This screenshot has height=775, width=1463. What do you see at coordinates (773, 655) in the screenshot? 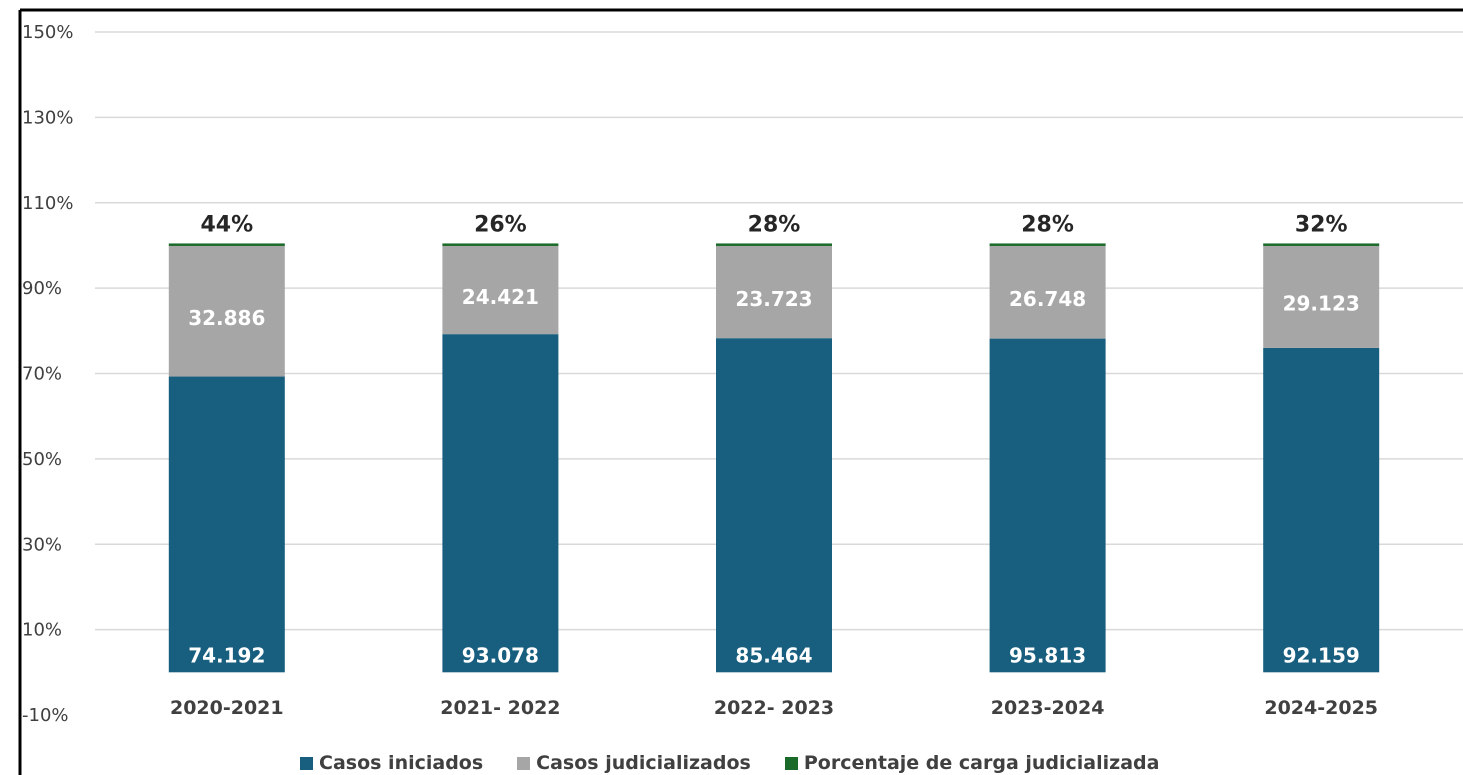
I see `data-label-iniciados: 85.464` at bounding box center [773, 655].